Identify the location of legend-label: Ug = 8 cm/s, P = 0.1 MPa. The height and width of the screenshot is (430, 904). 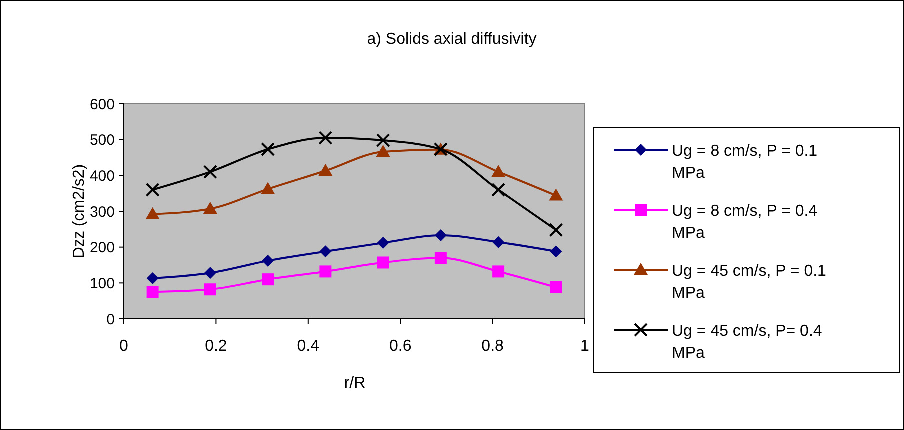
(745, 162).